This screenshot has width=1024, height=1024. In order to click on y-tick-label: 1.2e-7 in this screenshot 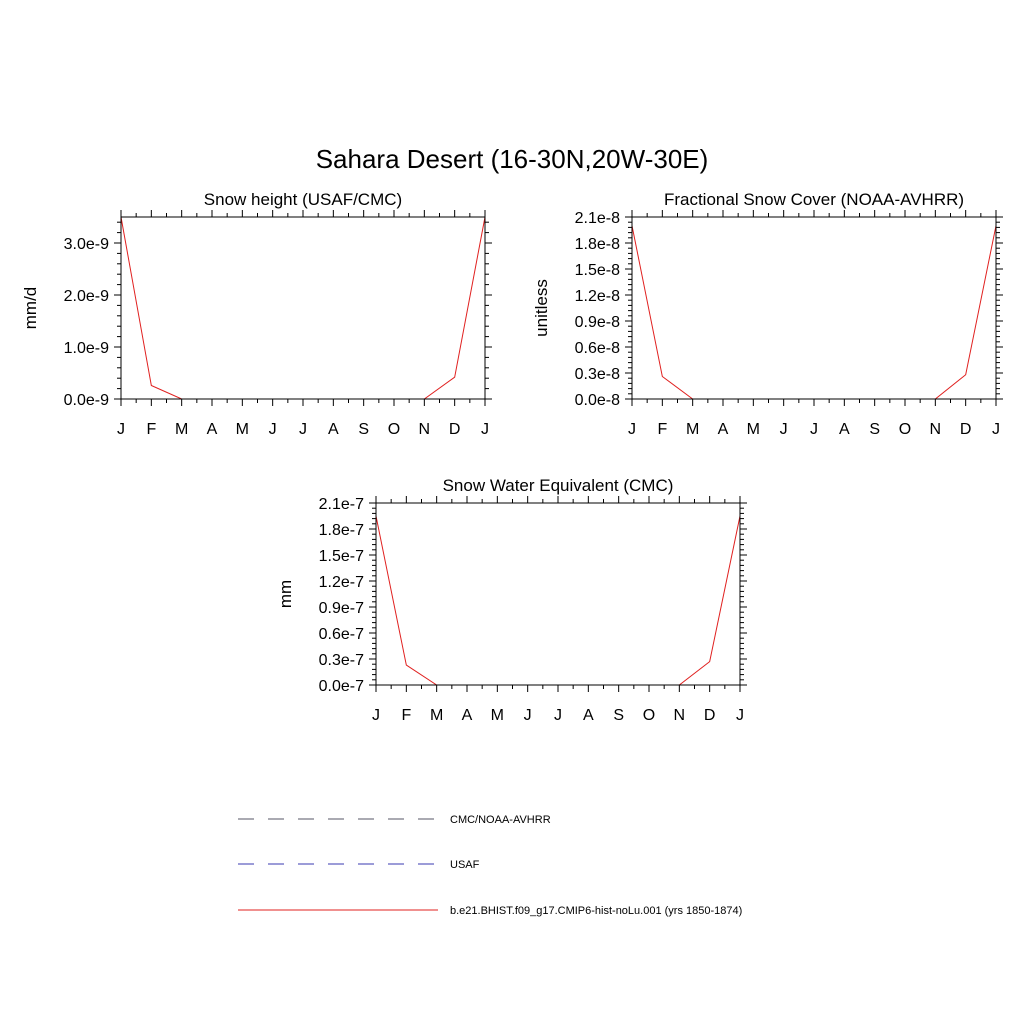, I will do `click(341, 582)`.